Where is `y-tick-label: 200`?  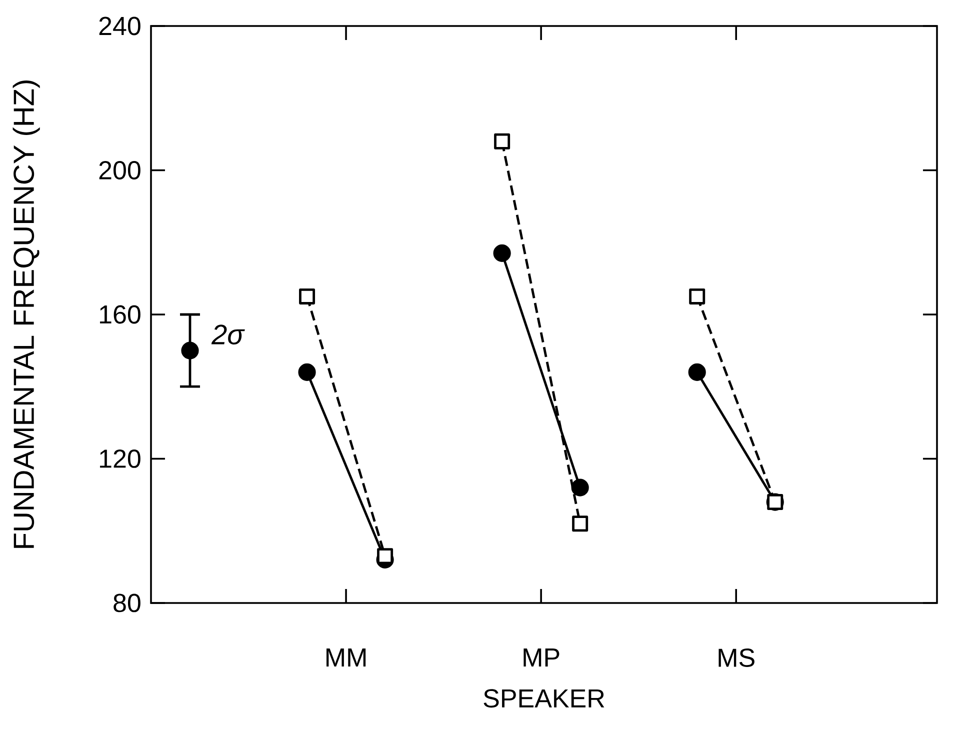 y-tick-label: 200 is located at coordinates (119, 170).